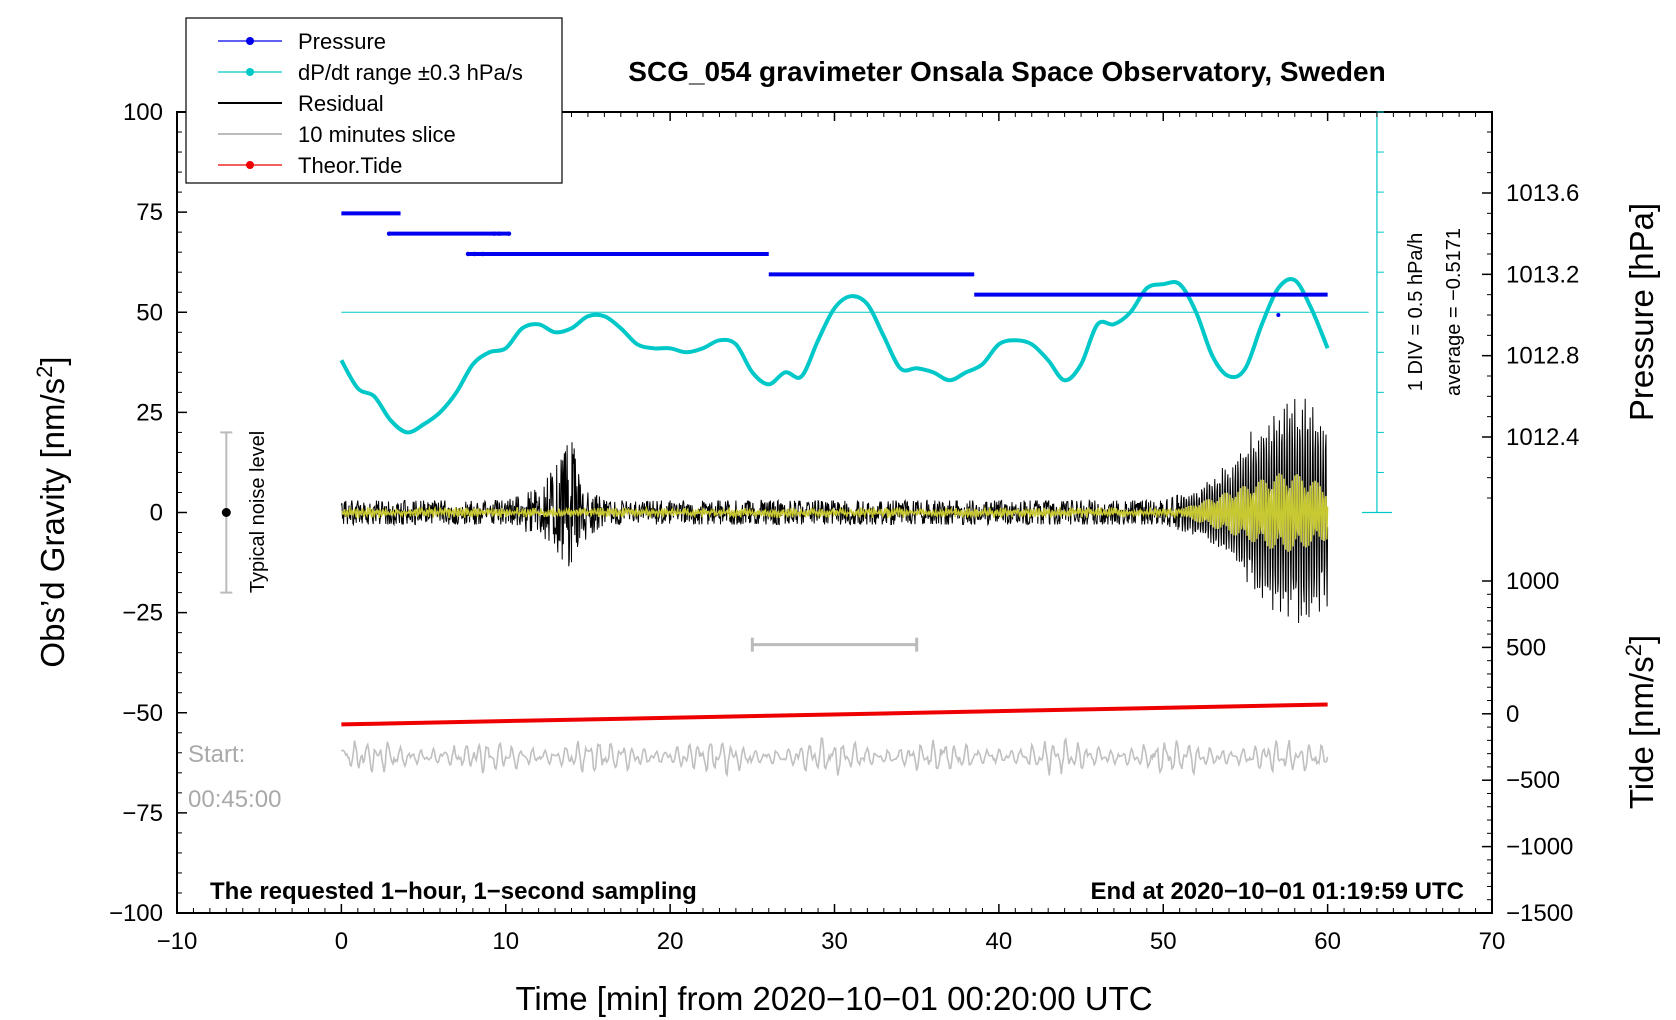 The width and height of the screenshot is (1676, 1020). I want to click on slice-start-time: 00:45:00, so click(234, 799).